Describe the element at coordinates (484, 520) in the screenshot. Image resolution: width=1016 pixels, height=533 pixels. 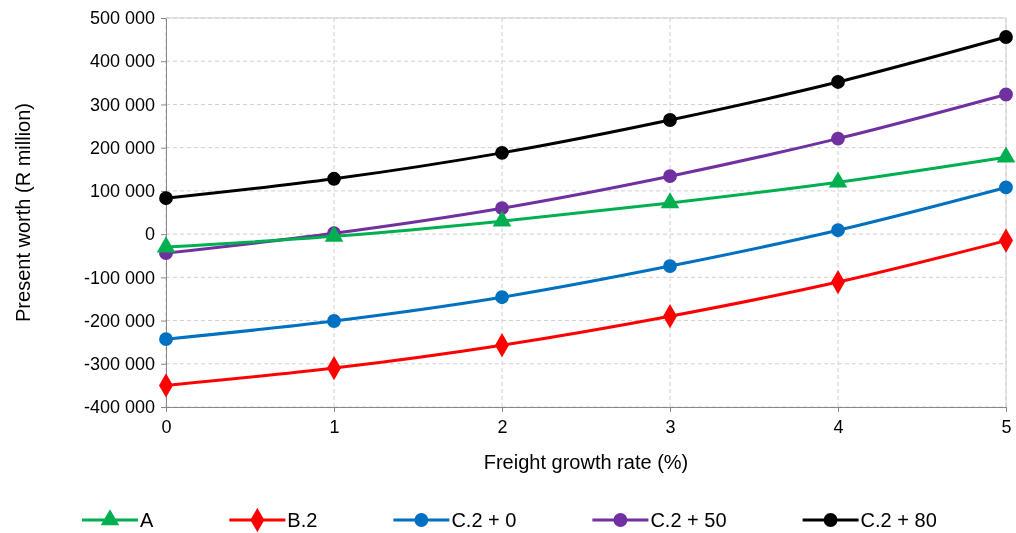
I see `legend-label: C.2 + 0` at that location.